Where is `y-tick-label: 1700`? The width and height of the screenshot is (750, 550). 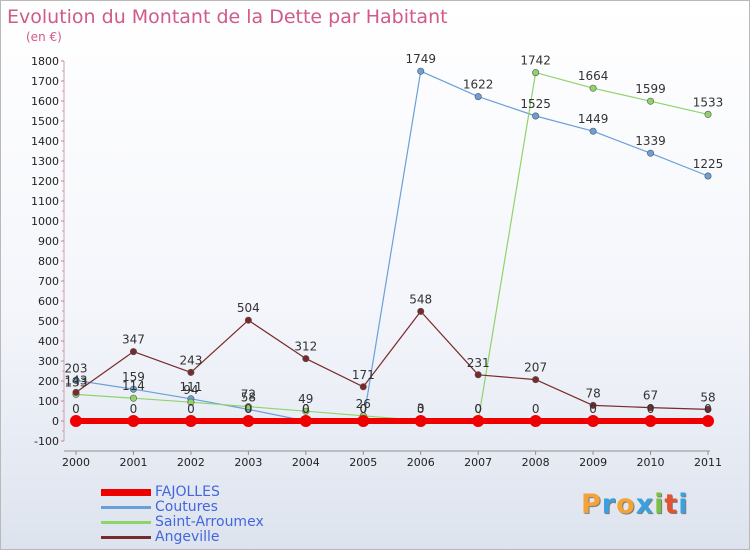
y-tick-label: 1700 is located at coordinates (45, 81).